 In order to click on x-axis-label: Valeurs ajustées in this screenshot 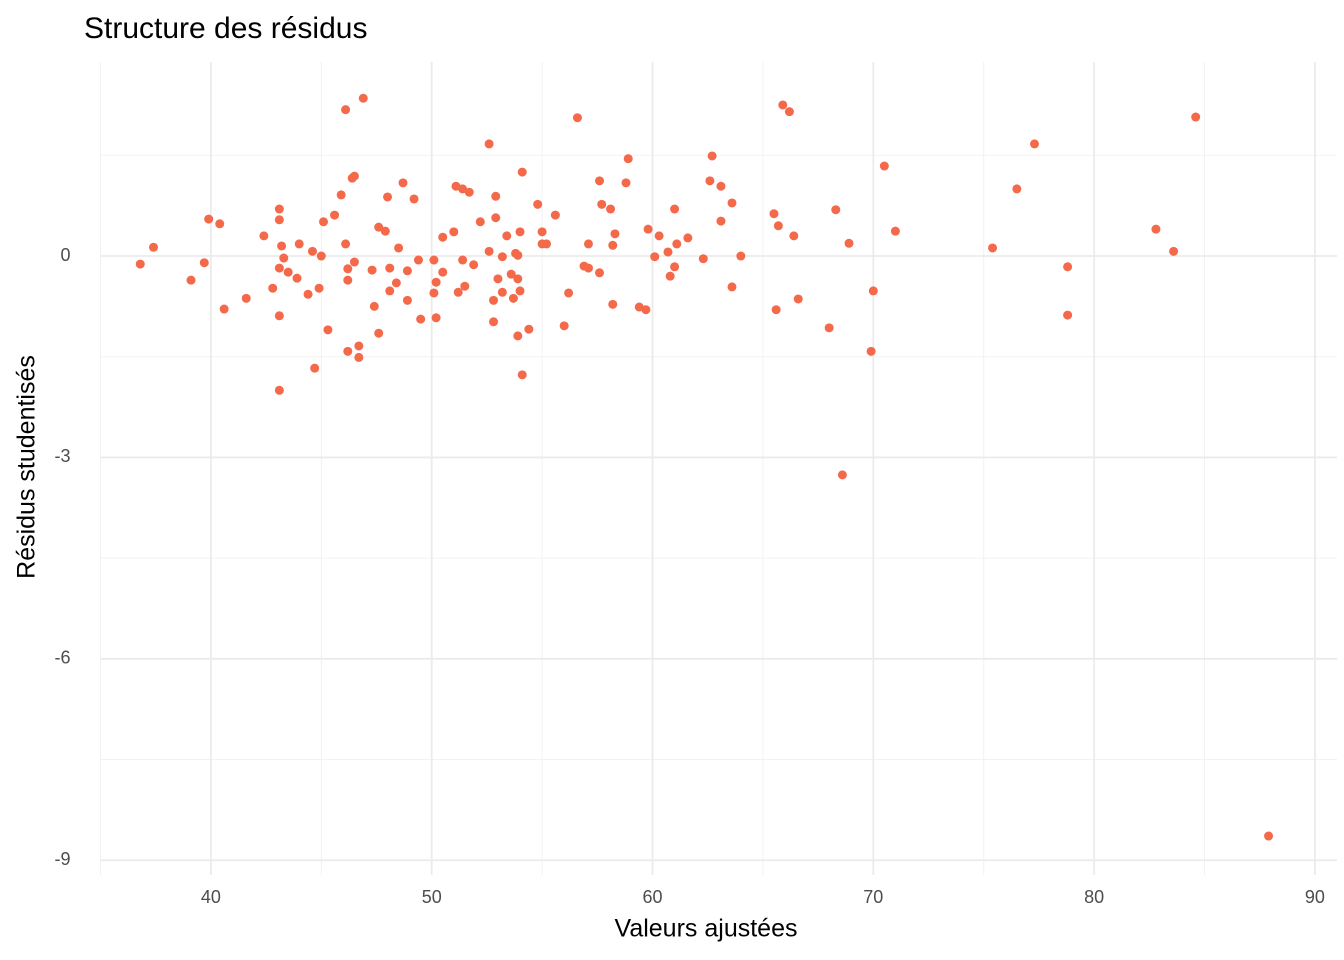, I will do `click(706, 929)`.